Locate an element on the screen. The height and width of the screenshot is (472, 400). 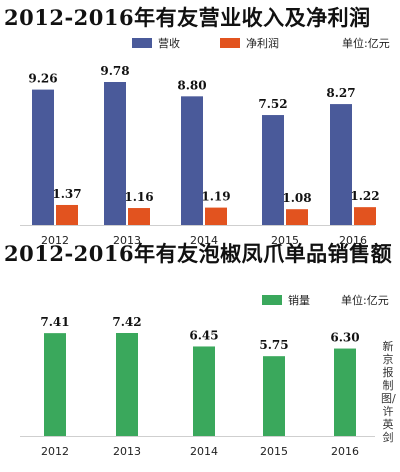
chart2-tick-label-2013: 2013 is located at coordinates (127, 451).